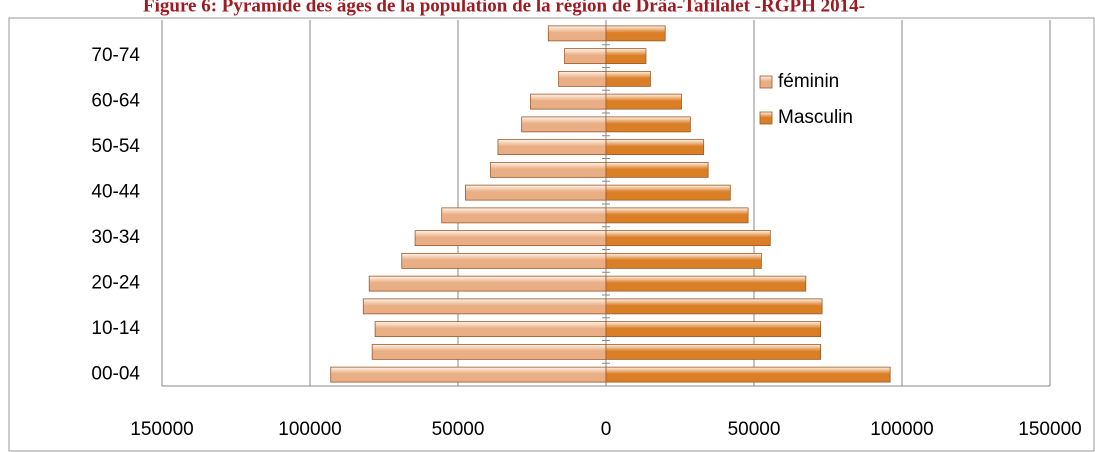 The height and width of the screenshot is (452, 1095). Describe the element at coordinates (115, 192) in the screenshot. I see `y-tick-label: 40-44` at that location.